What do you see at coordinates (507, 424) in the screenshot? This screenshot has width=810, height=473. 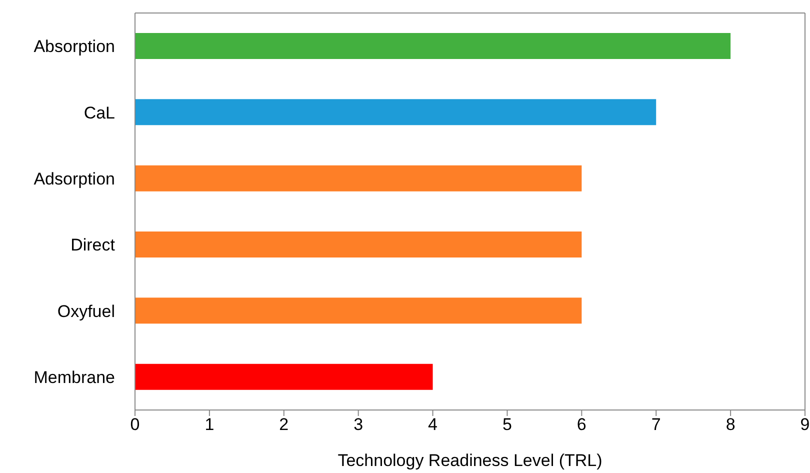 I see `x-tick-label: 5` at bounding box center [507, 424].